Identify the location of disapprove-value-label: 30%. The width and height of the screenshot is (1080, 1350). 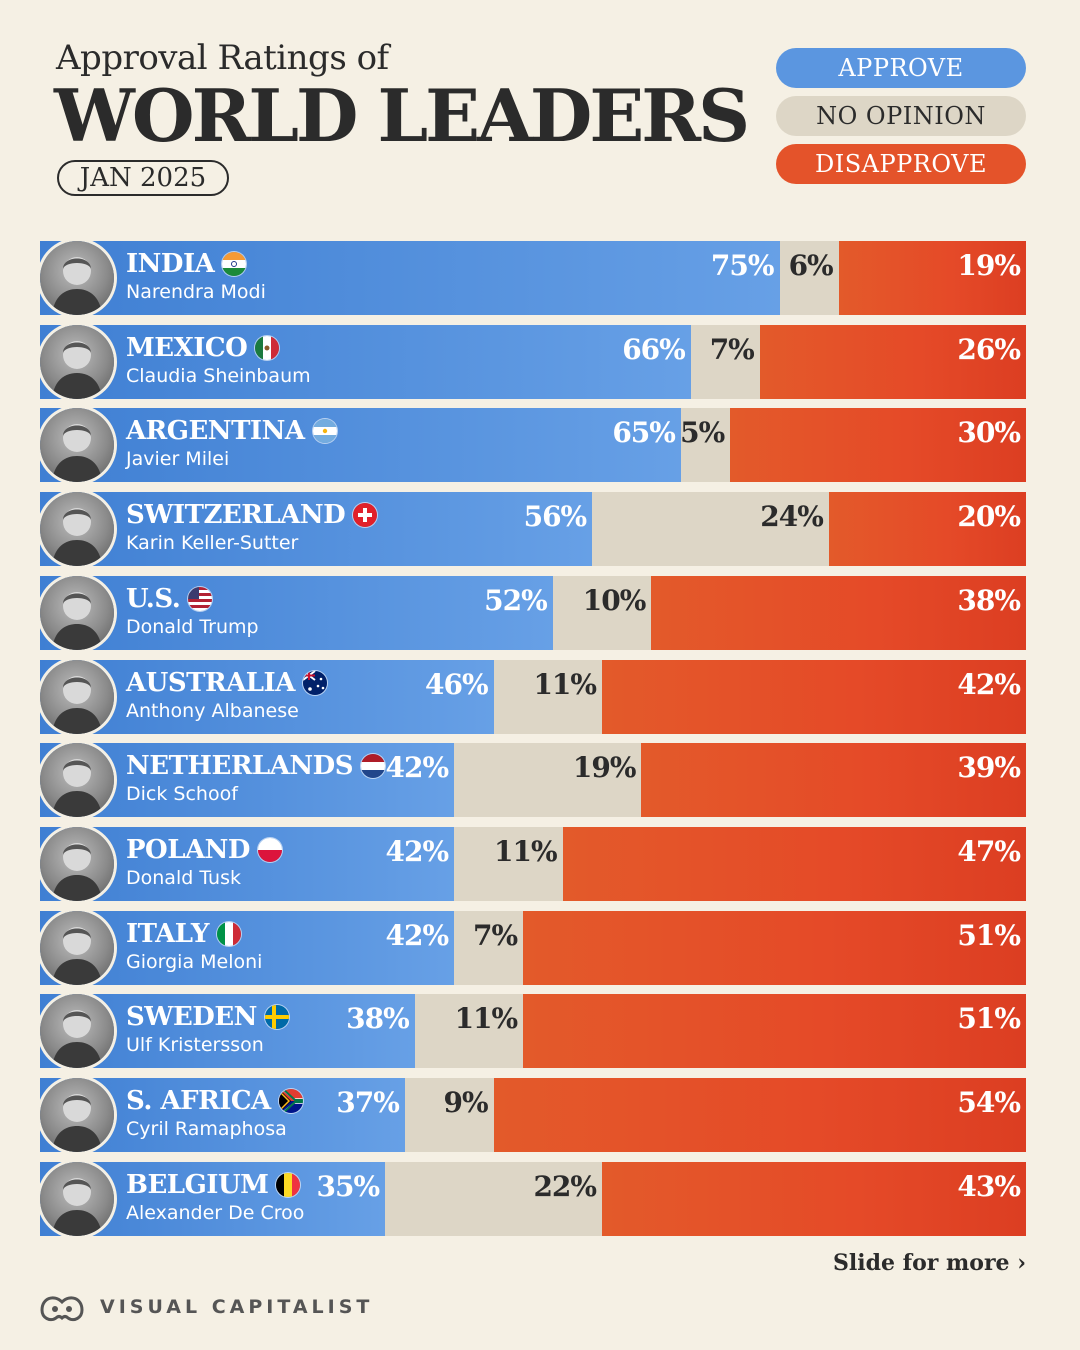
(989, 432).